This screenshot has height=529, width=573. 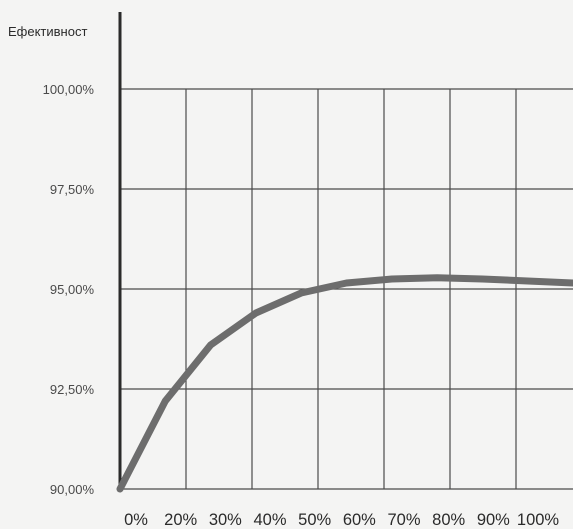 I want to click on y-tick-label: 92,50%, so click(x=72, y=389).